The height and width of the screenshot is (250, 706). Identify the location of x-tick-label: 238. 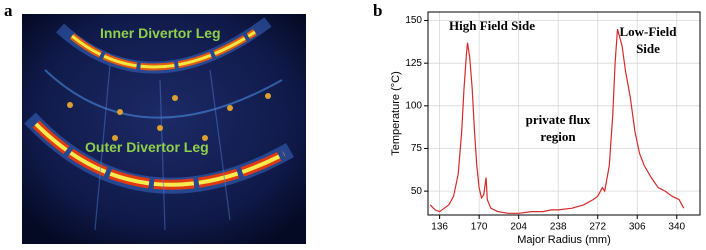
(558, 227).